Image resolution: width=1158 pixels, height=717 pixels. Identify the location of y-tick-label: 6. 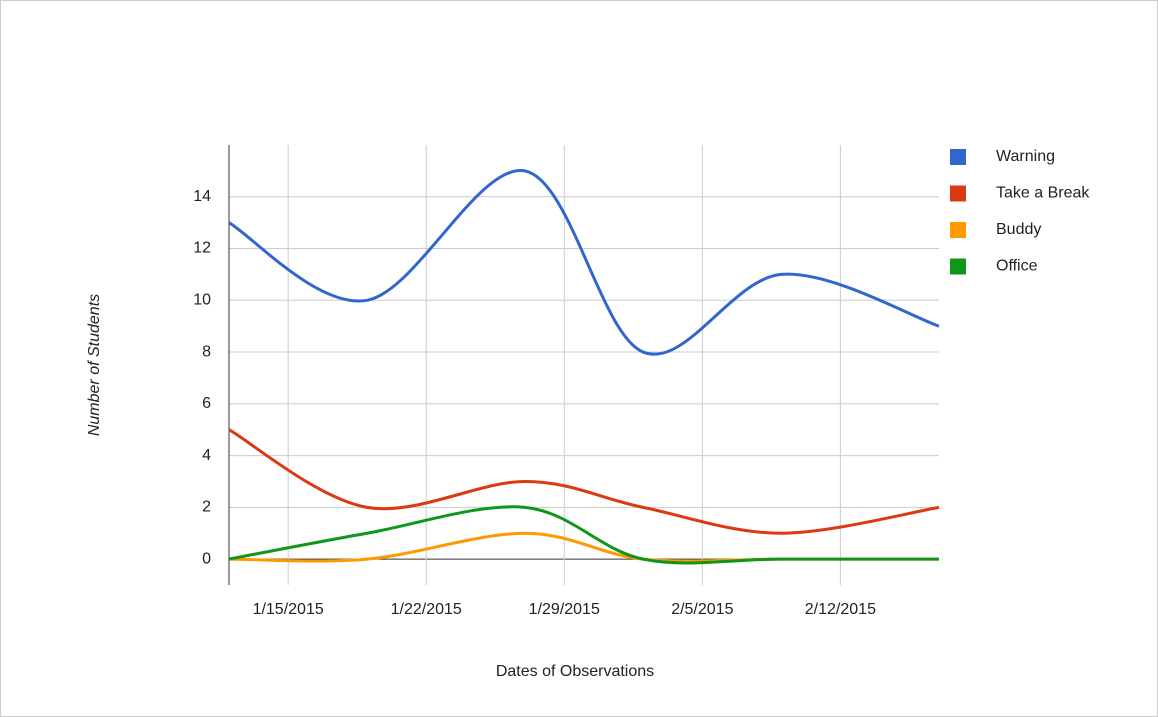
(206, 403).